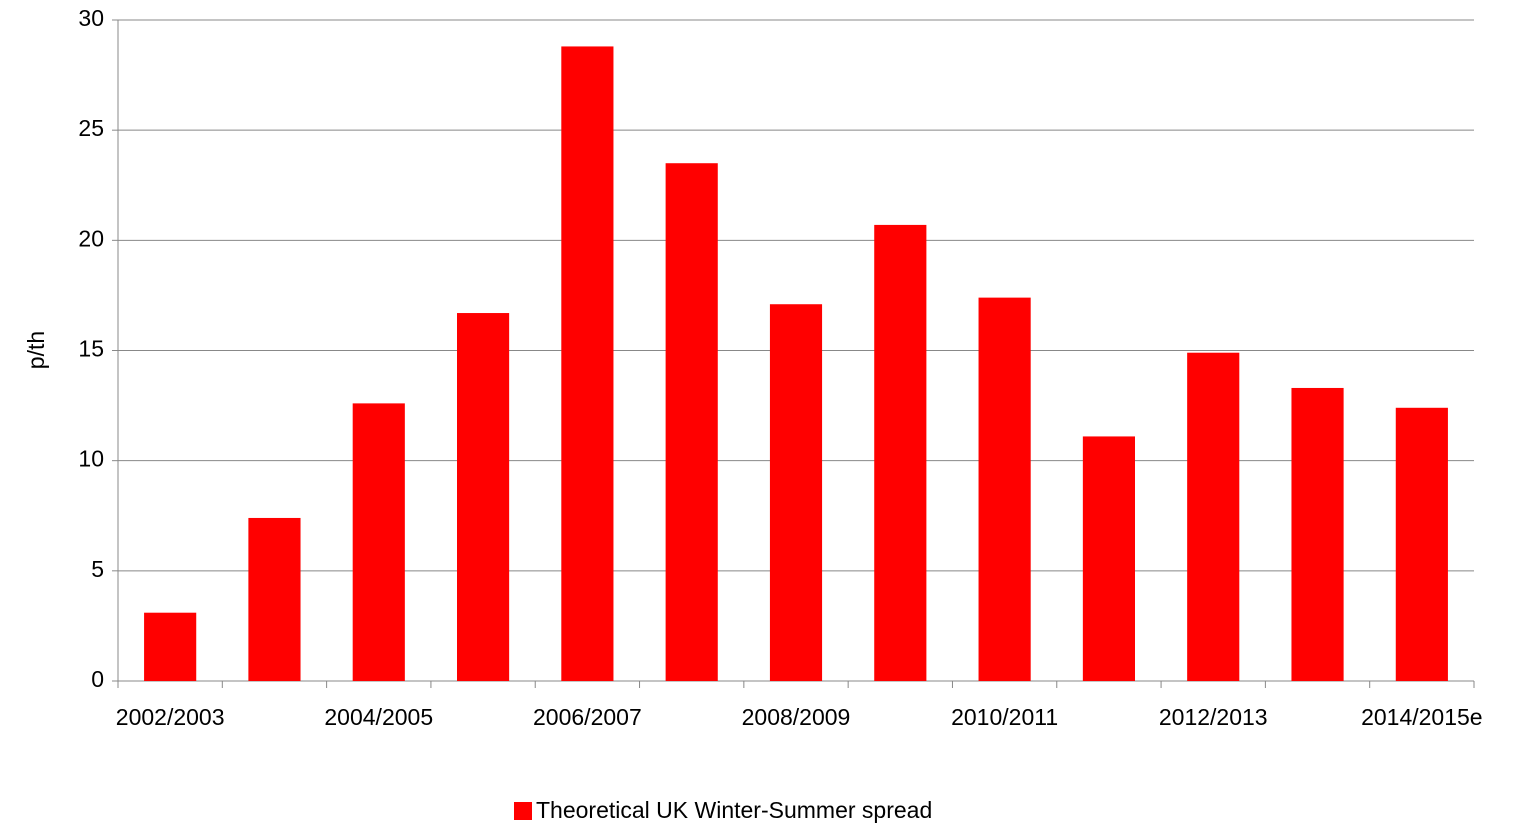 This screenshot has width=1518, height=834. I want to click on x-tick-label: 2008/2009, so click(796, 717).